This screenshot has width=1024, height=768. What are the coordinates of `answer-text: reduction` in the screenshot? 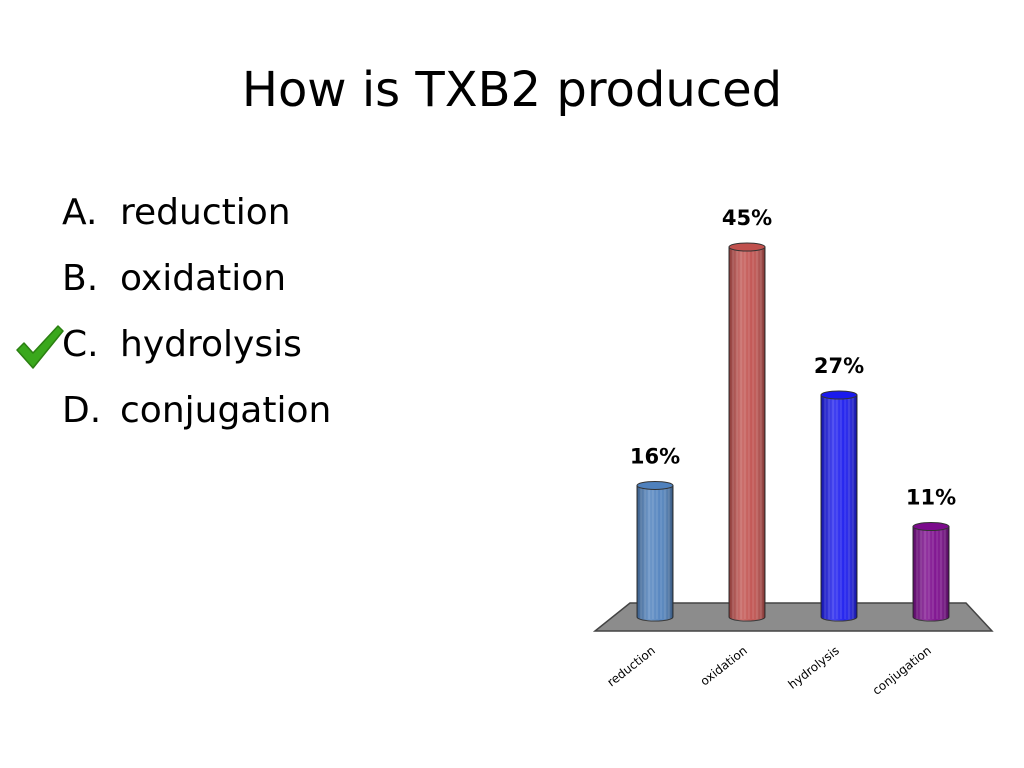 It's located at (205, 212).